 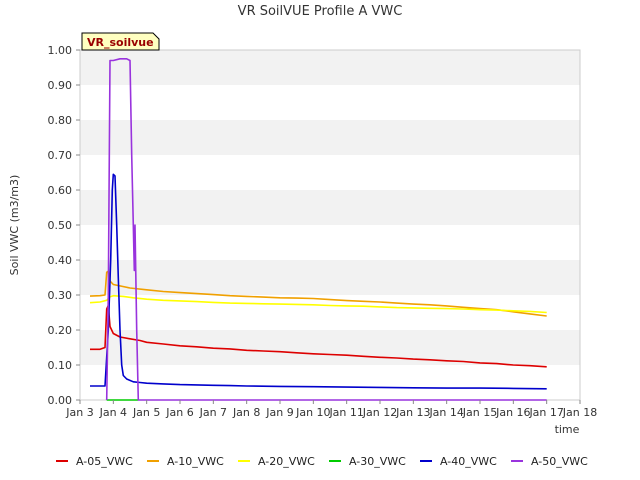 What do you see at coordinates (512, 412) in the screenshot?
I see `x-tick-label: Jan 16` at bounding box center [512, 412].